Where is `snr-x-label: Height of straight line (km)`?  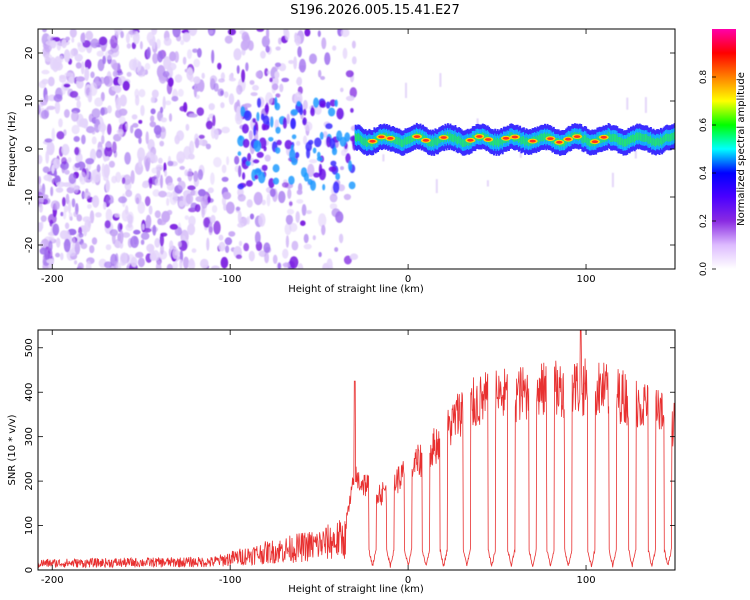
snr-x-label: Height of straight line (km) is located at coordinates (356, 589).